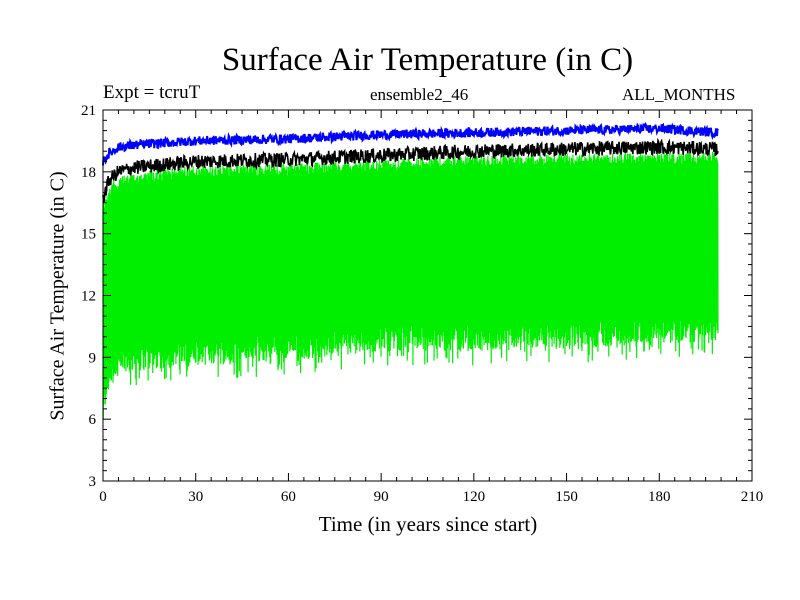  What do you see at coordinates (427, 60) in the screenshot?
I see `chart-title: Surface Air Temperature (in C)` at bounding box center [427, 60].